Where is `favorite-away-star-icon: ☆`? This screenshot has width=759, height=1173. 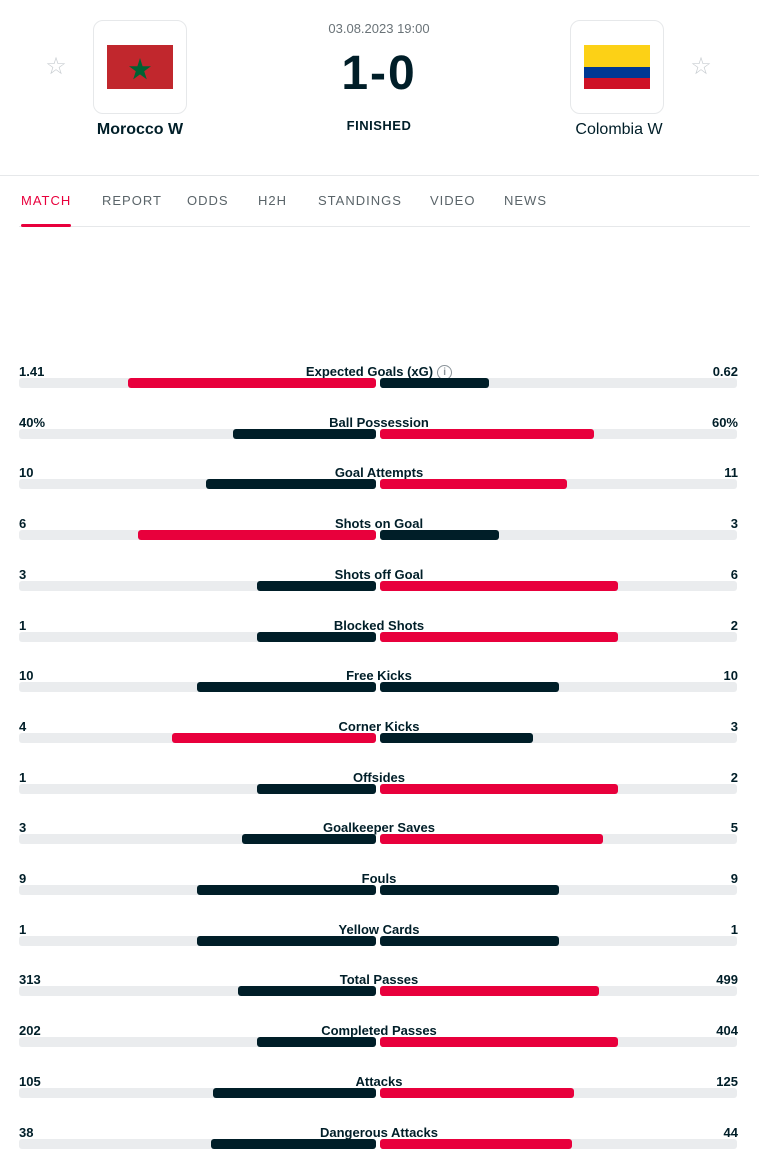
favorite-away-star-icon: ☆ is located at coordinates (701, 66).